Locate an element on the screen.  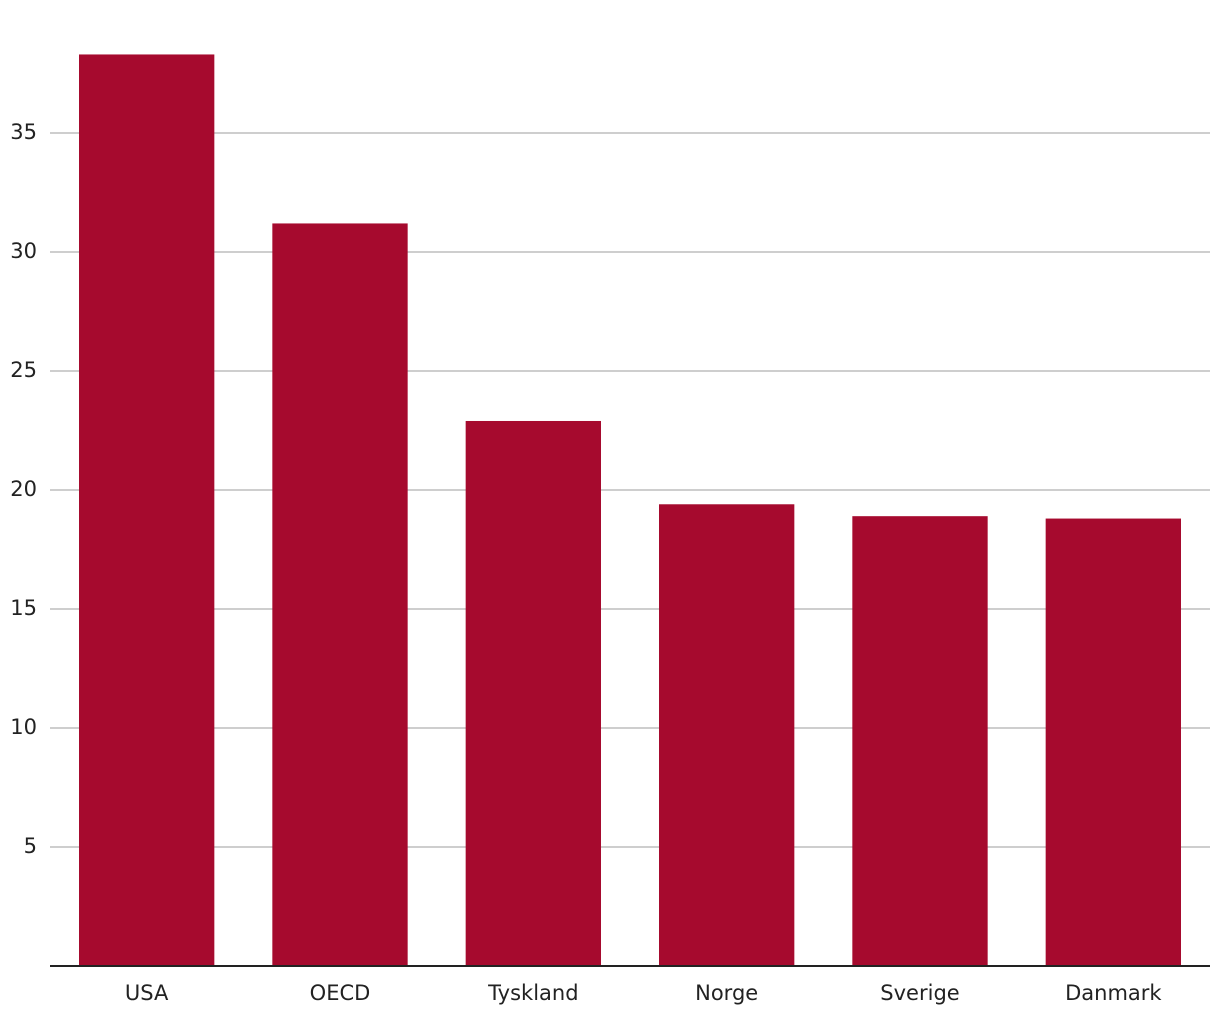
y-tick-label: 25 is located at coordinates (23, 370).